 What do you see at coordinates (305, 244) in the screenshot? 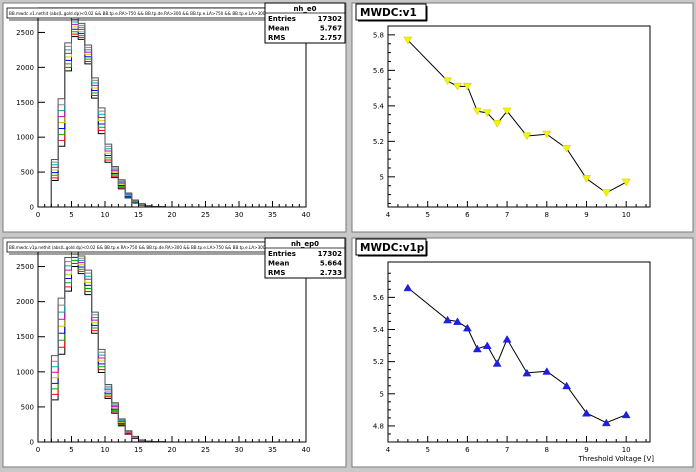
I see `stats-title: nh_ep0` at bounding box center [305, 244].